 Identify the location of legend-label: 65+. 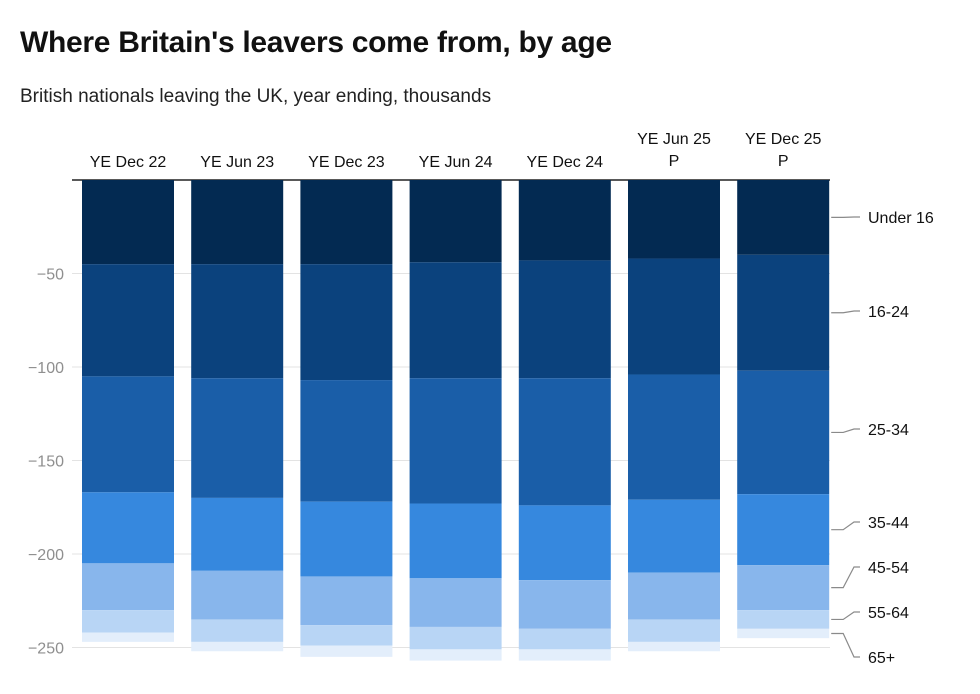
(881, 658).